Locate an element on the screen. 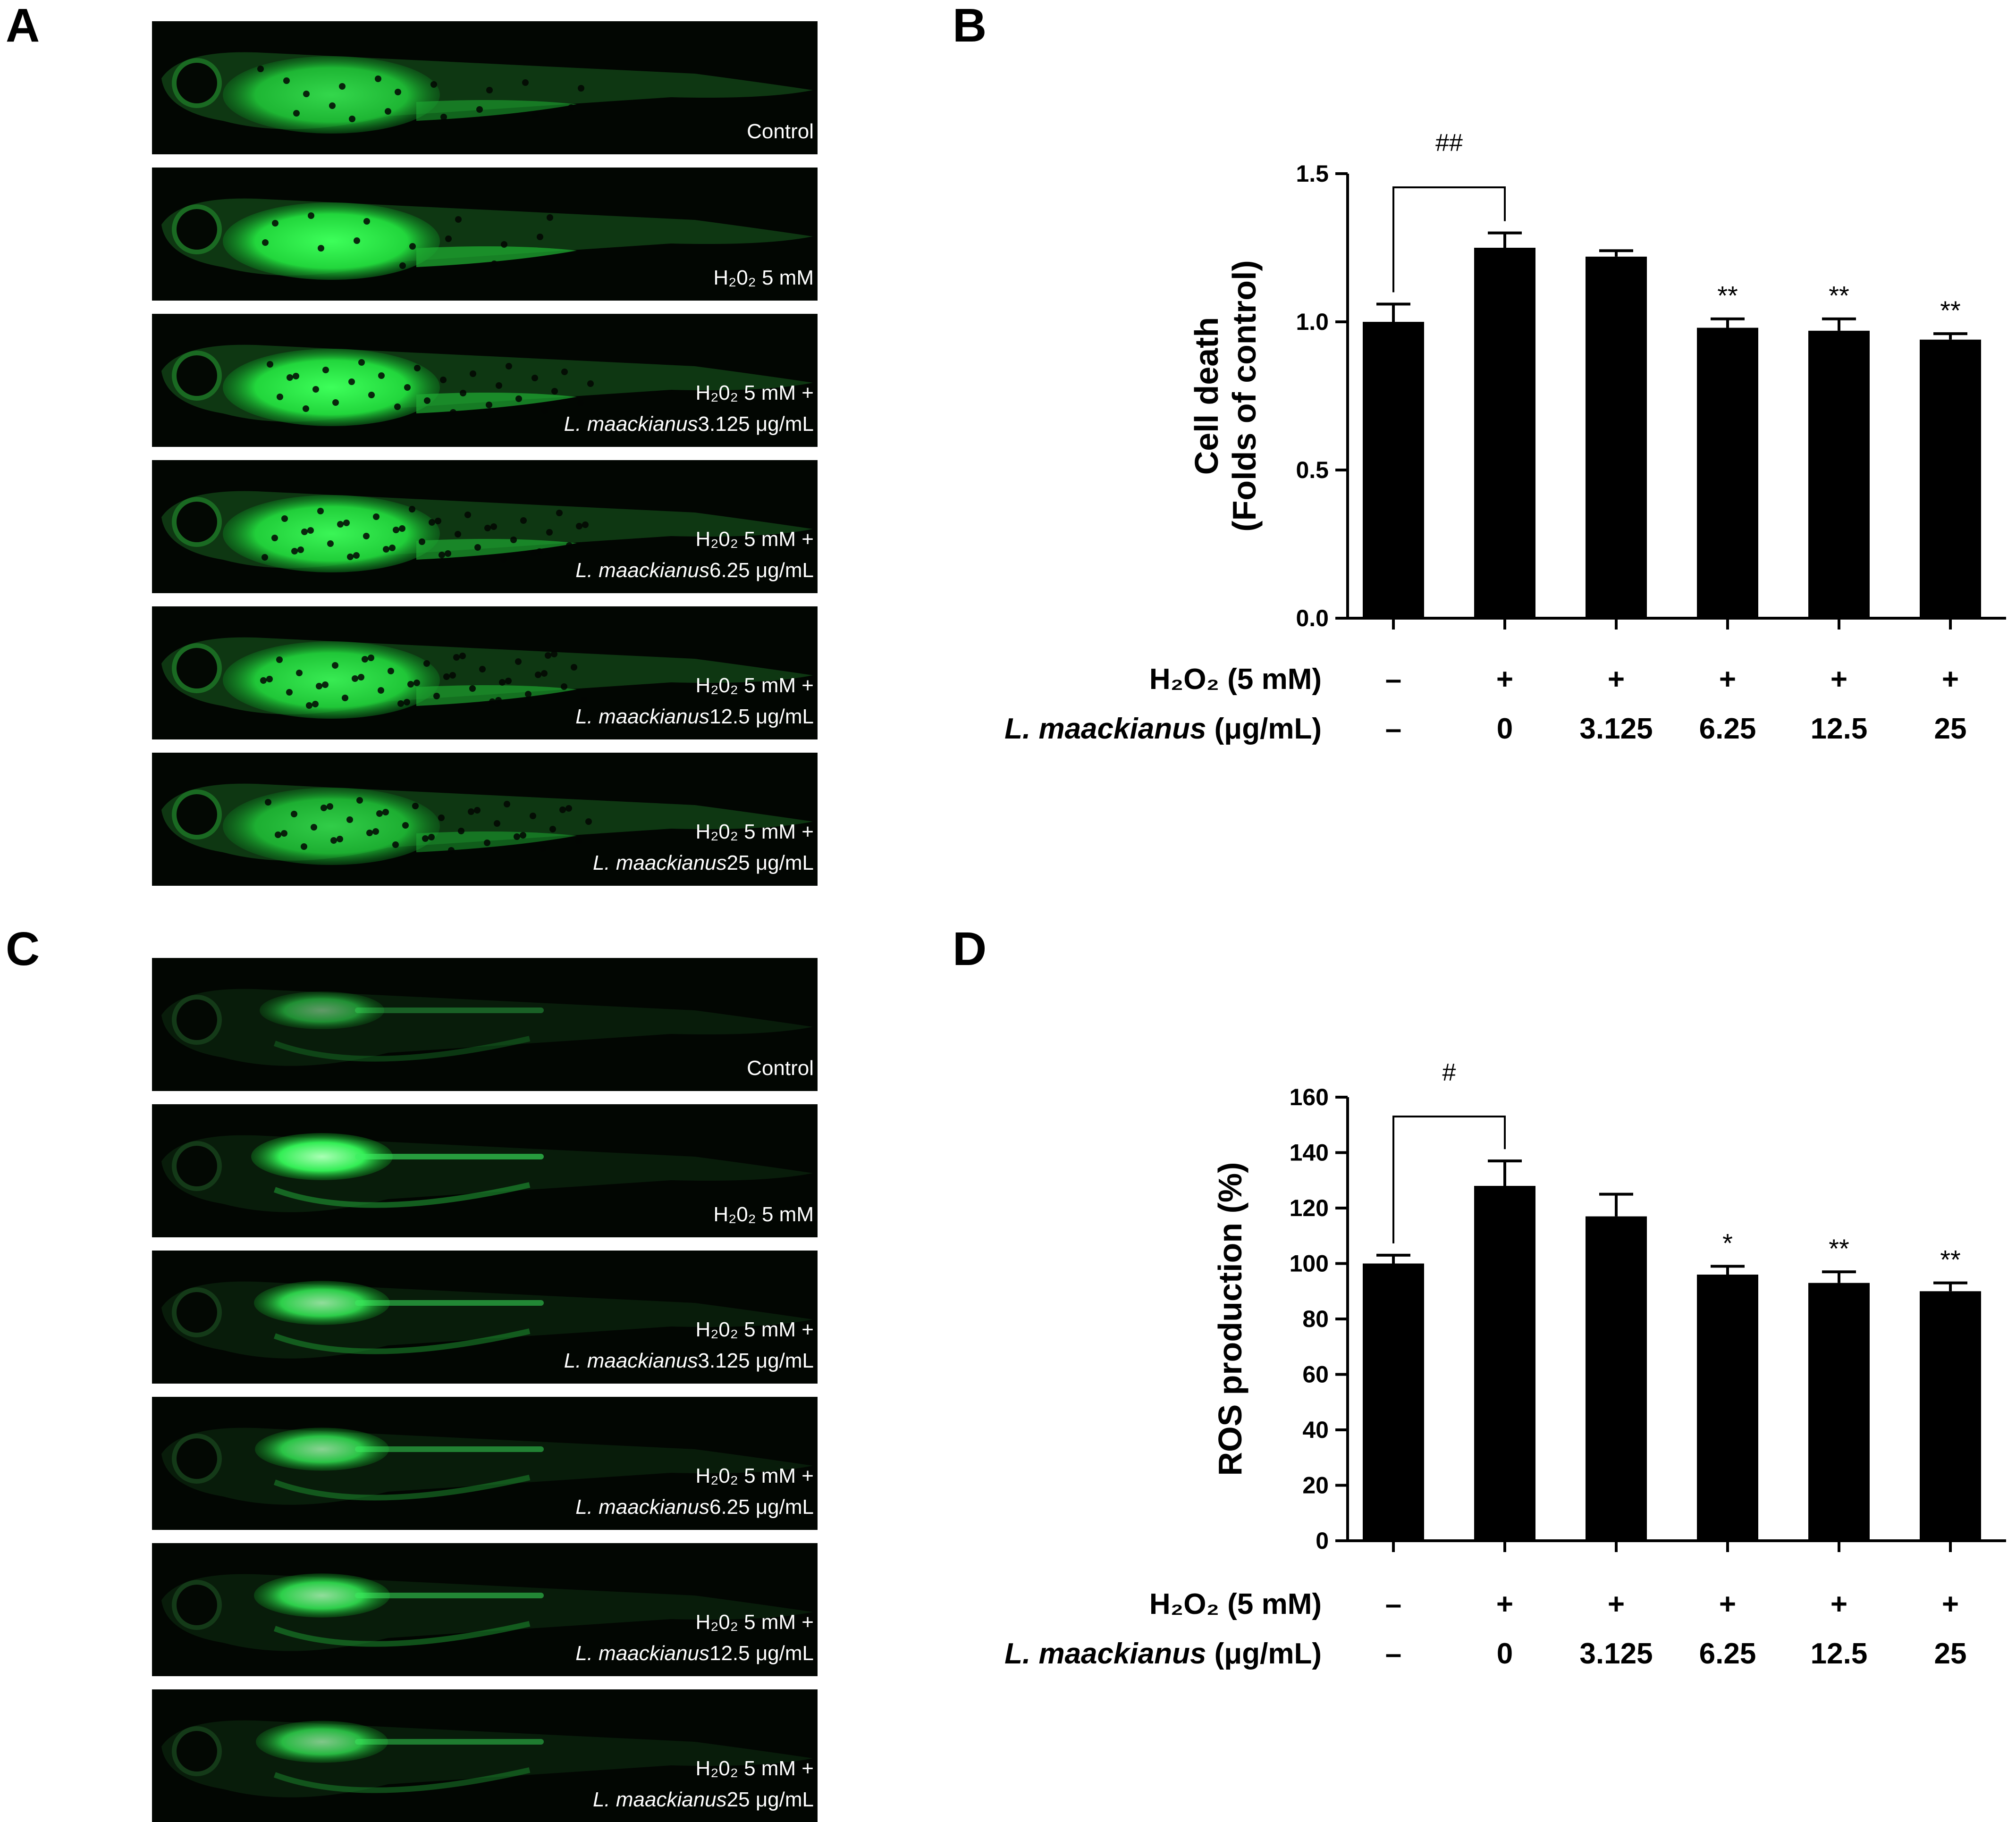 The image size is (2016, 1822). row-label-h2o2: H₂O₂ (5 mM) is located at coordinates (1236, 1604).